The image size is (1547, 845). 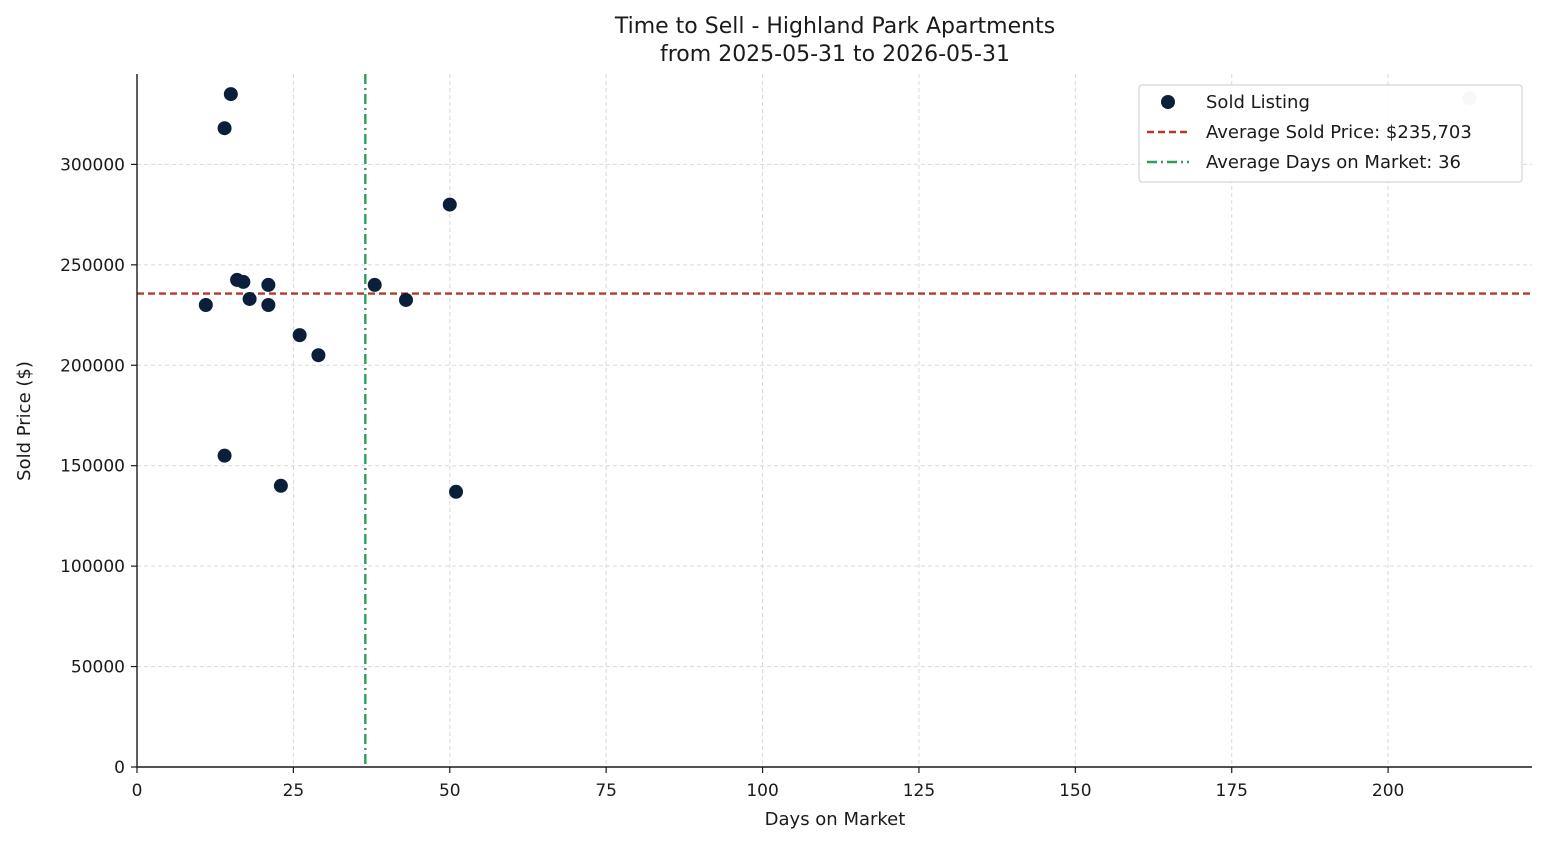 I want to click on chart-title-line1: Time to Sell - Highland Park Apartments, so click(x=834, y=26).